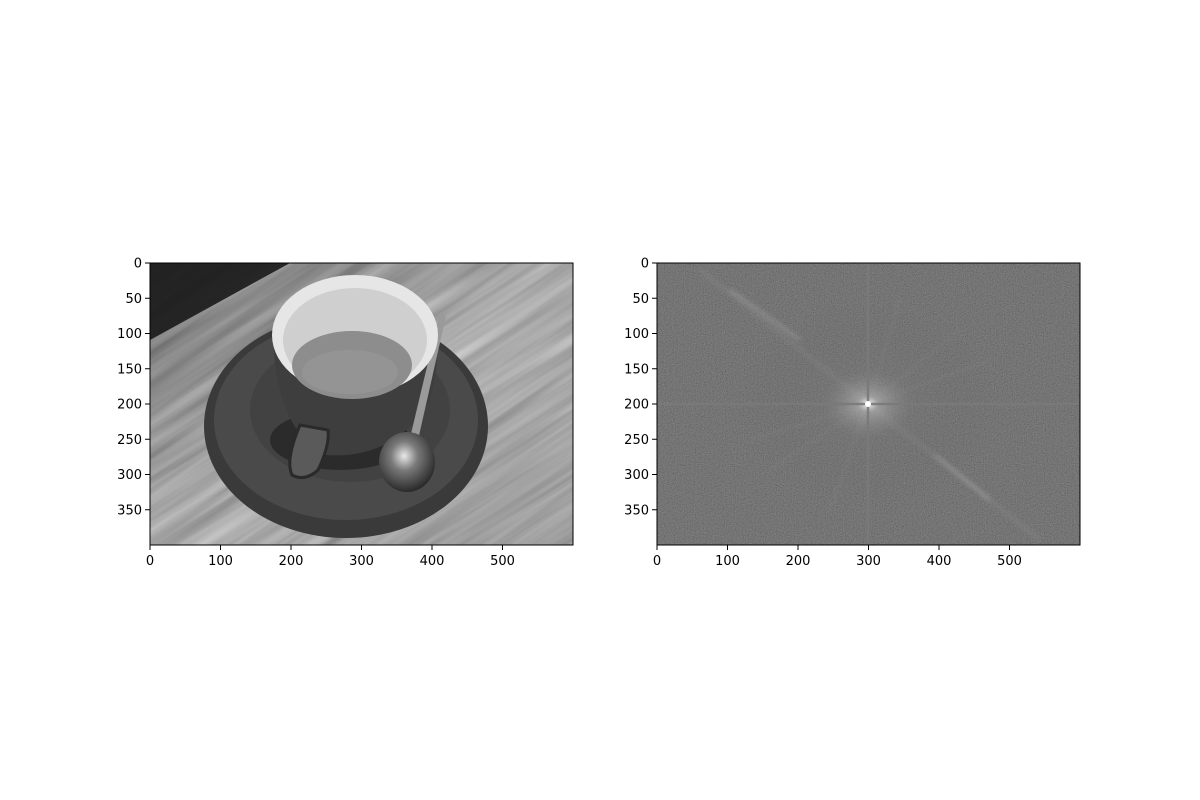 This screenshot has width=1200, height=800. I want to click on spectrum-ticks: 0 100 200 300 400 500 0 50 100 150 200 250 300 350, so click(823, 413).